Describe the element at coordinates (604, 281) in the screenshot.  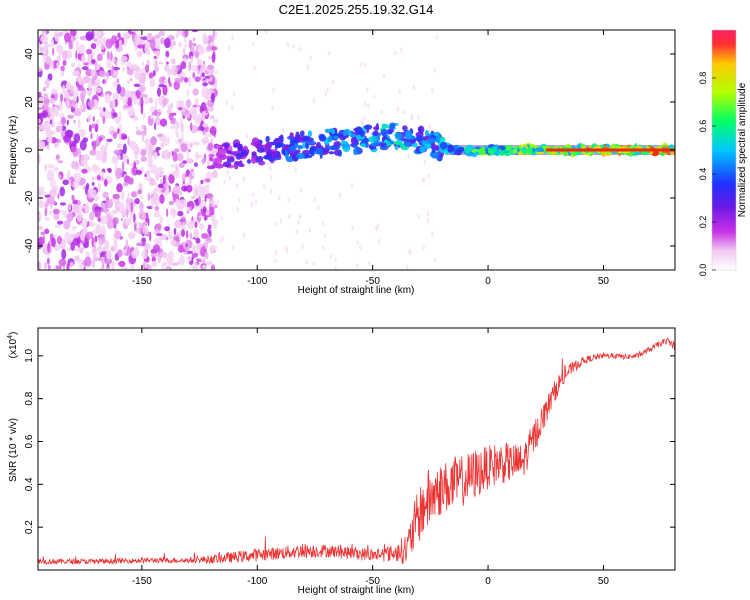
I see `x-tick-label: 50` at that location.